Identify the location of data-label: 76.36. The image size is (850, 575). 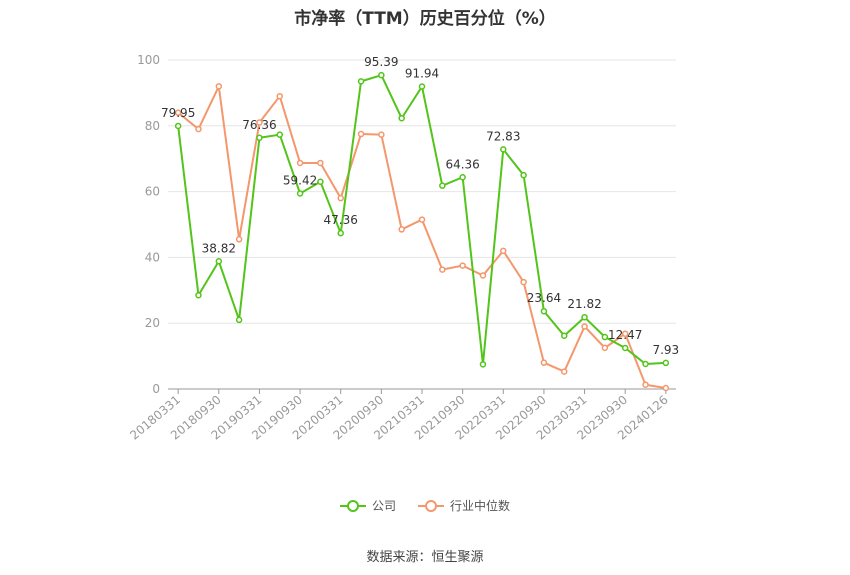
(259, 125).